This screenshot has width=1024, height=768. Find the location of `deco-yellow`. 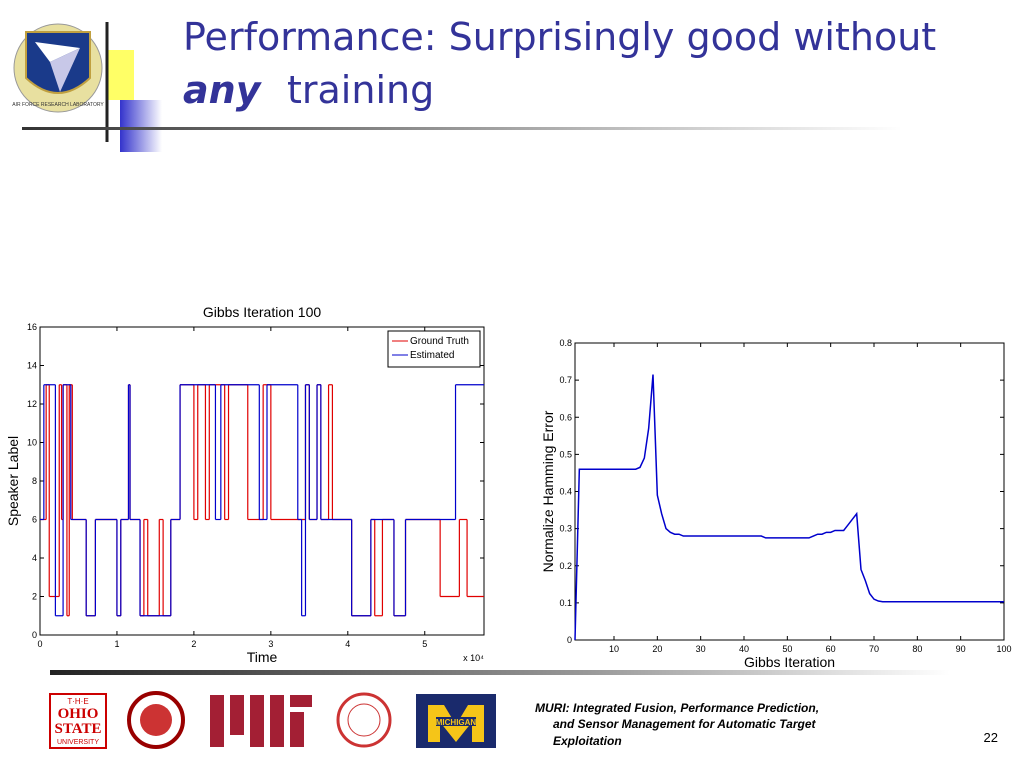

deco-yellow is located at coordinates (121, 75).